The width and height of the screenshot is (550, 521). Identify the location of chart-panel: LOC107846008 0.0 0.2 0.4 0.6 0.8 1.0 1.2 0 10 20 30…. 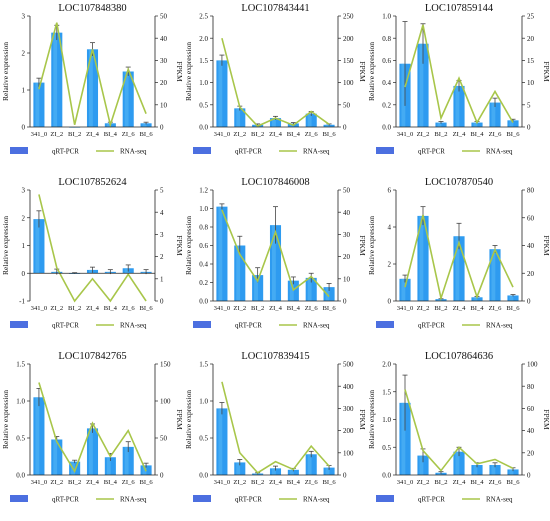
(275, 253).